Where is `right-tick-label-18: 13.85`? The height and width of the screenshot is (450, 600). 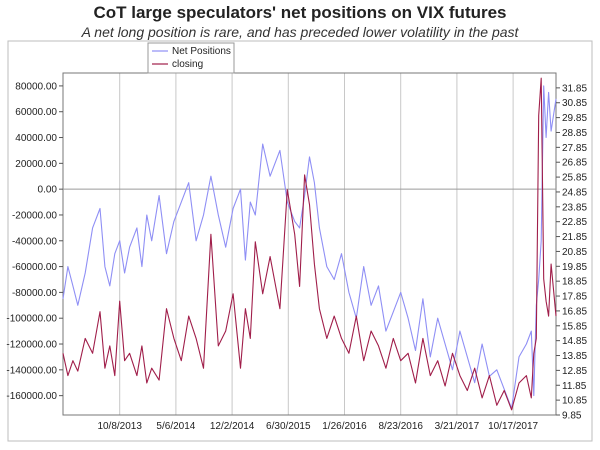 right-tick-label-18: 13.85 is located at coordinates (574, 356).